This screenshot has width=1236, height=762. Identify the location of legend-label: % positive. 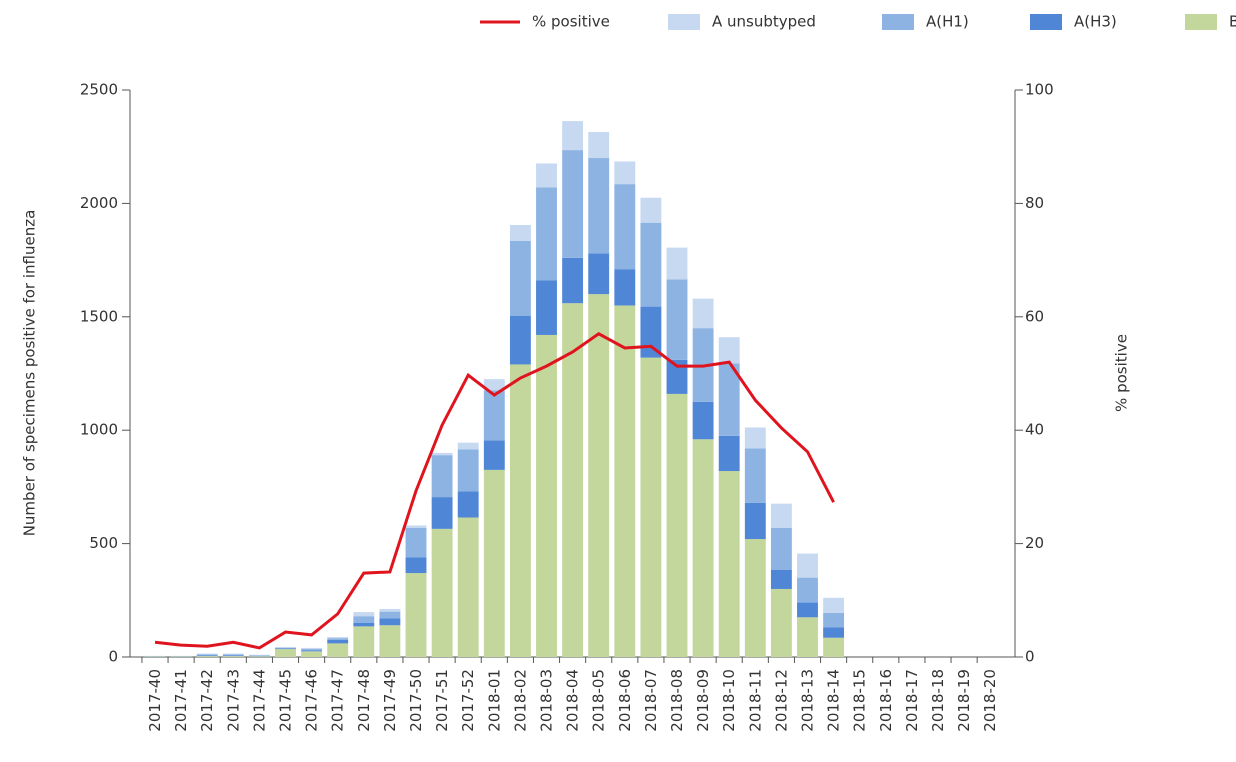
(571, 22).